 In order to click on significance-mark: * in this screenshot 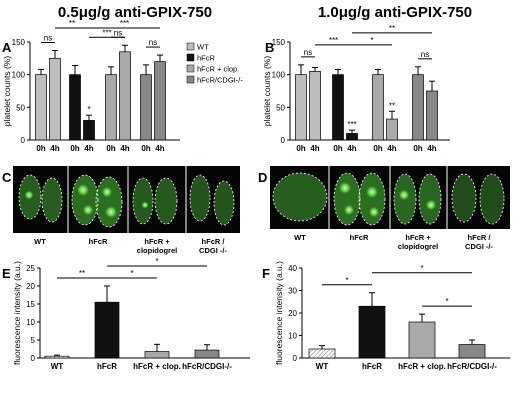, I will do `click(88, 109)`.